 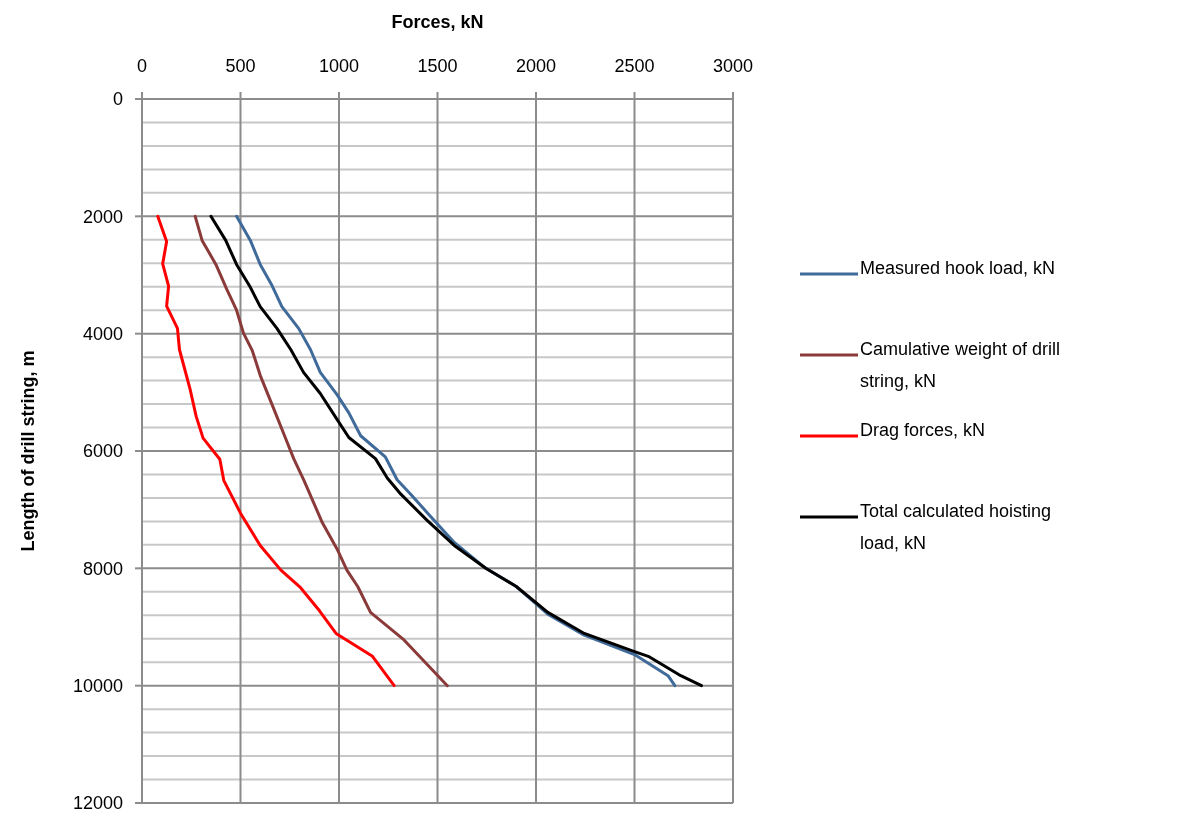 I want to click on y-tick-label: 8000, so click(x=102, y=568).